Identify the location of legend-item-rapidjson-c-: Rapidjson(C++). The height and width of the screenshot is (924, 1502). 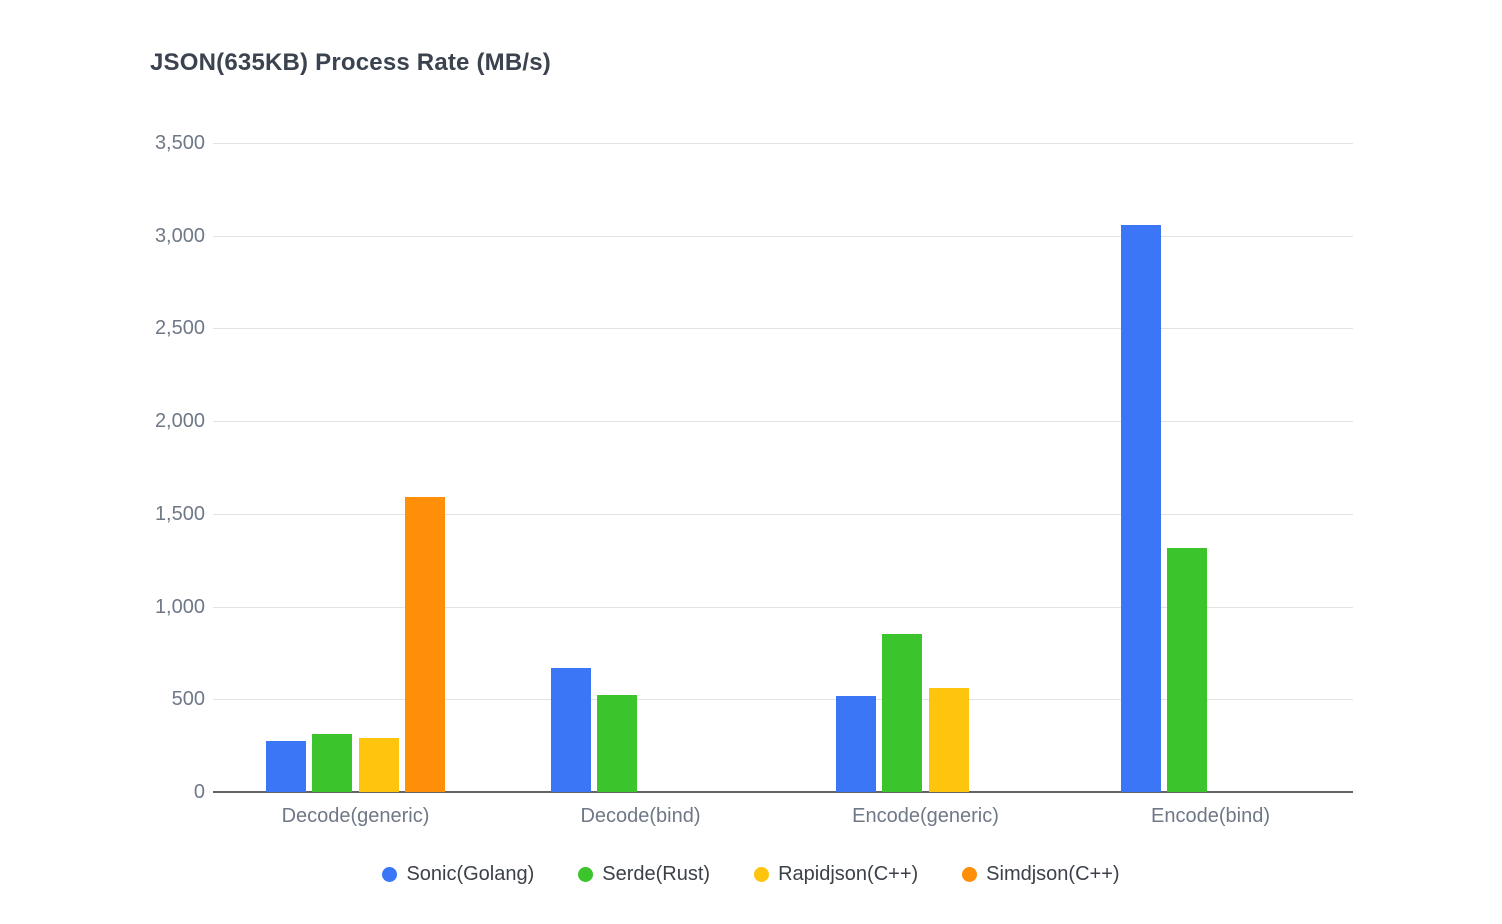
(836, 874).